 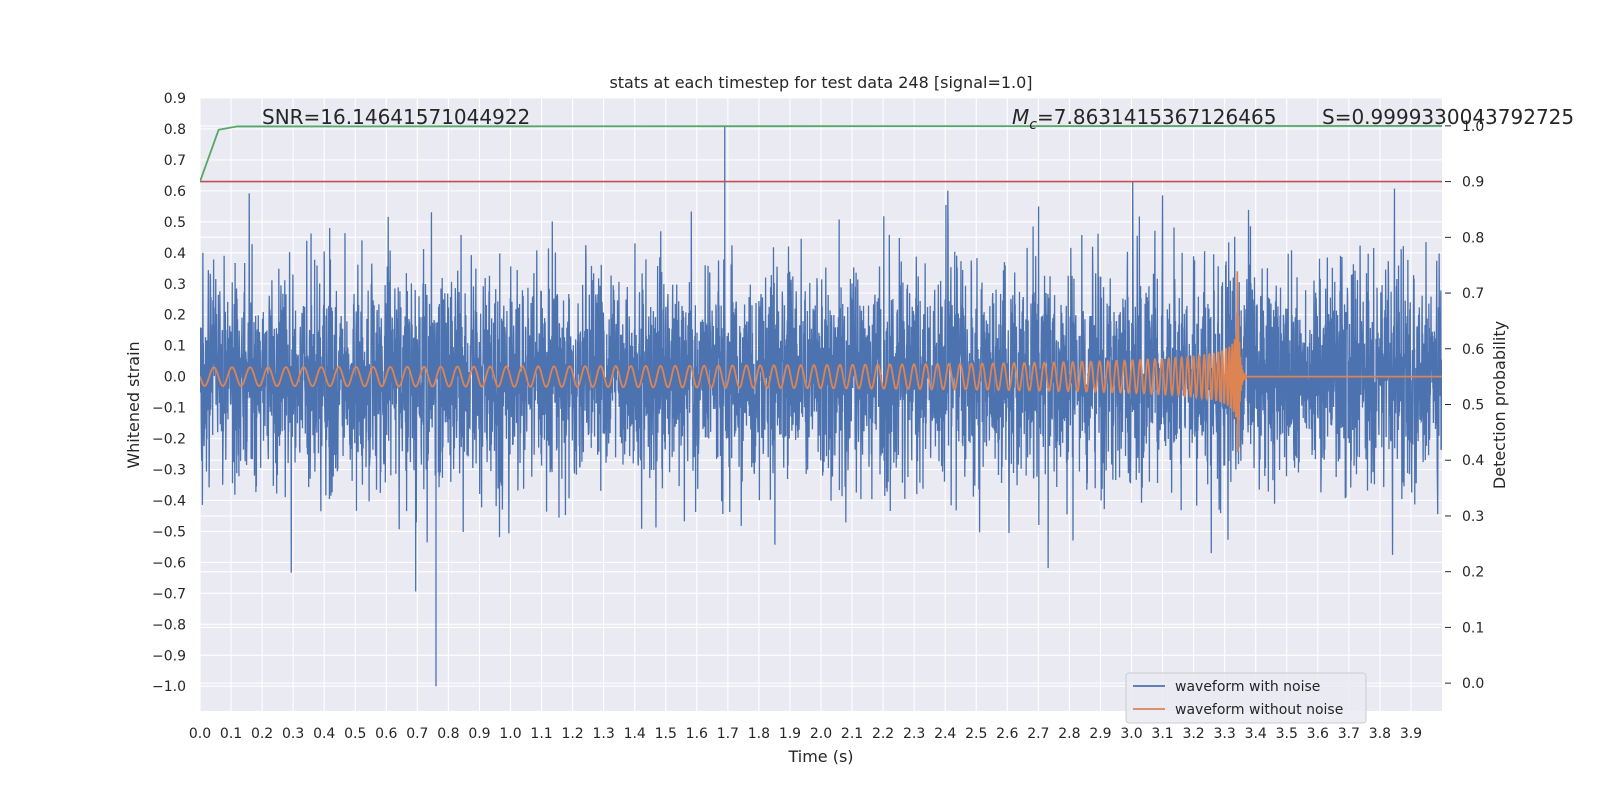 I want to click on y-tick-label: −0.3, so click(x=169, y=471).